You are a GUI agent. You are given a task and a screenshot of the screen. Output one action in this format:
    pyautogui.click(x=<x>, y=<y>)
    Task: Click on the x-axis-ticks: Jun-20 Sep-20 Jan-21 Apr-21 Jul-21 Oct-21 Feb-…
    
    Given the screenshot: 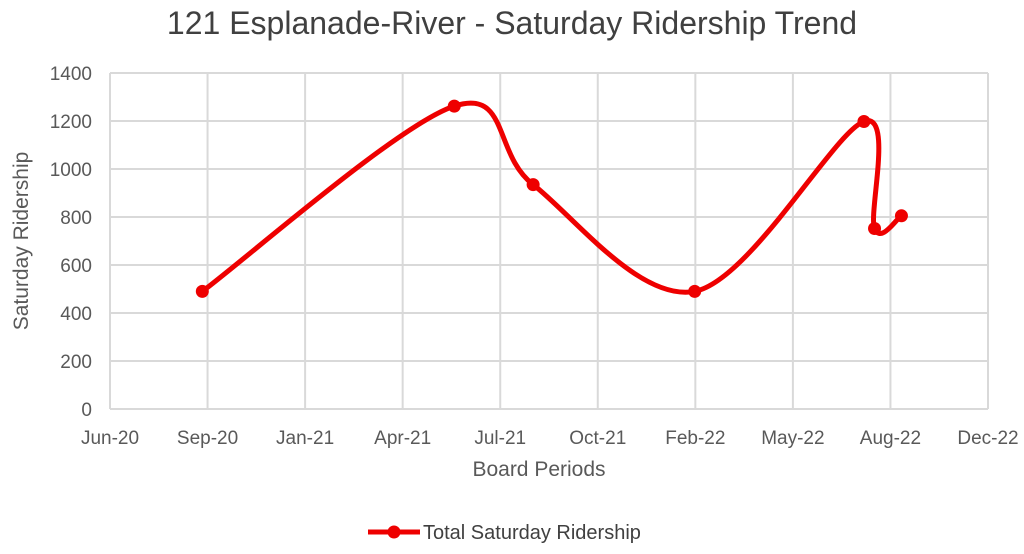 What is the action you would take?
    pyautogui.click(x=550, y=438)
    